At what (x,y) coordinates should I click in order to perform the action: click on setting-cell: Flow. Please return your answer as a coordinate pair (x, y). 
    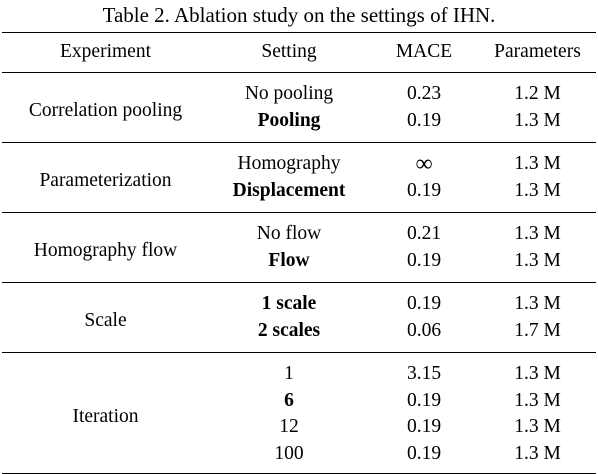
    Looking at the image, I should click on (289, 260).